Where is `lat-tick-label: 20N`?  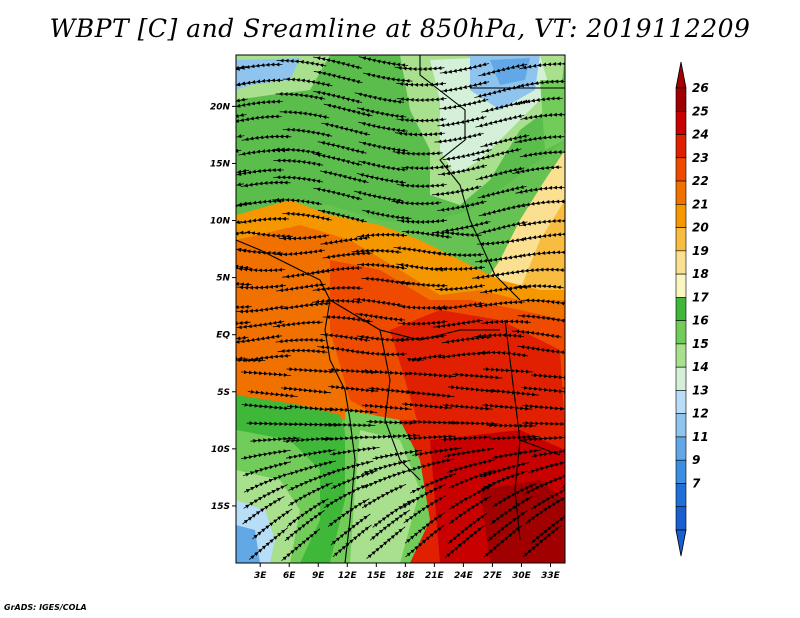
lat-tick-label: 20N is located at coordinates (220, 107).